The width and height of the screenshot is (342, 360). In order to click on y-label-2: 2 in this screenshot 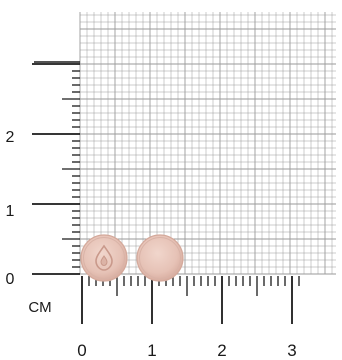, I will do `click(10, 137)`.